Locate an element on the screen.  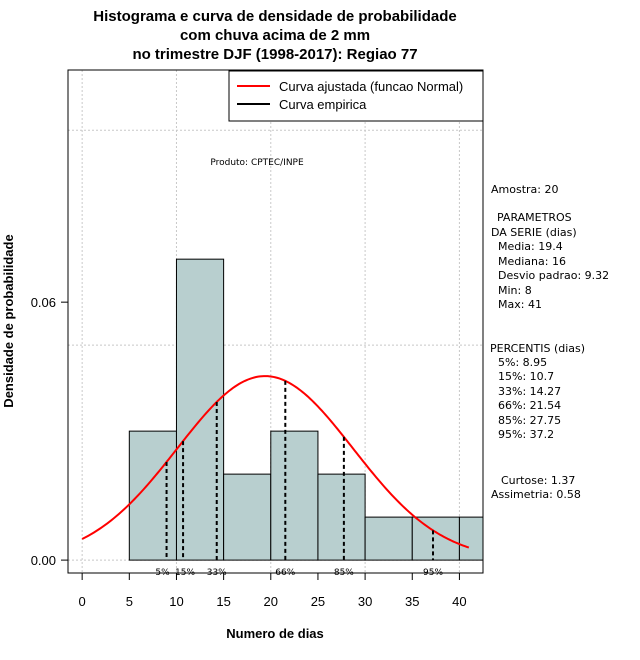
stat-desvio: Desvio padrao: 9.32 is located at coordinates (553, 275).